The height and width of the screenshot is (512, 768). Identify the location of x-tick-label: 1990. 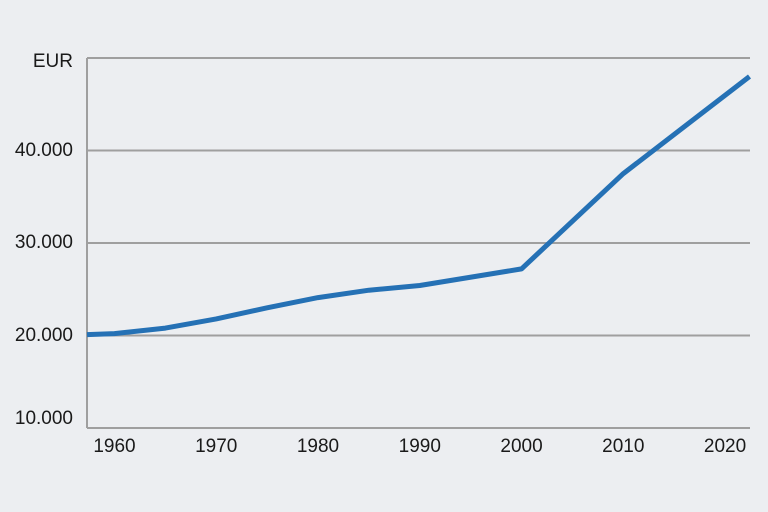
(419, 446).